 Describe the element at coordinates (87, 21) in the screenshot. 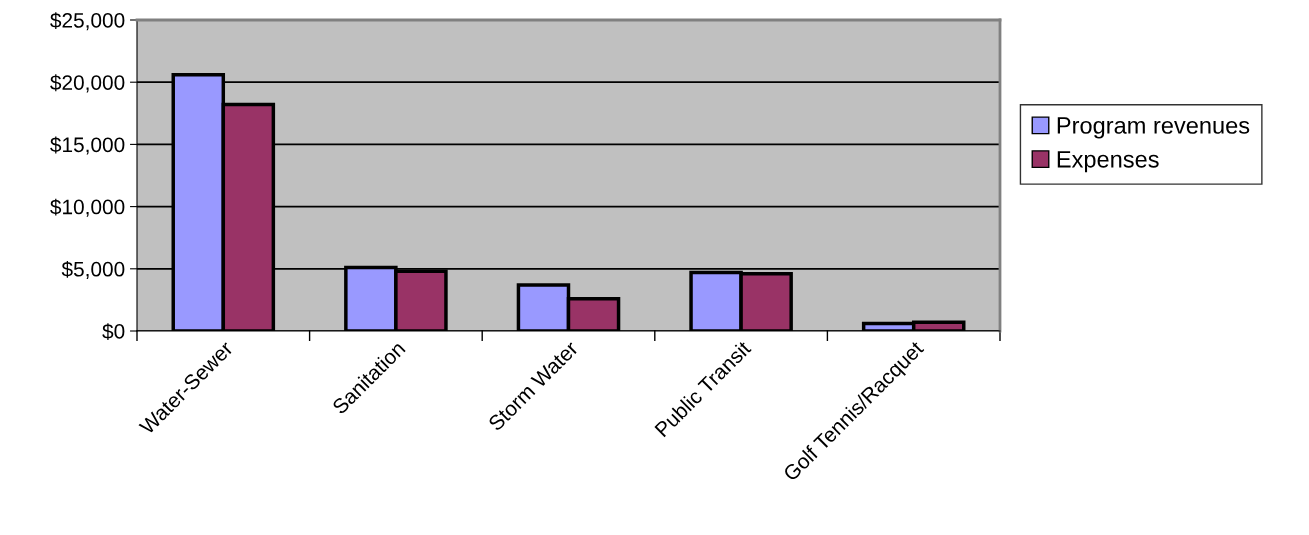

I see `y-tick-label: $25,000` at that location.